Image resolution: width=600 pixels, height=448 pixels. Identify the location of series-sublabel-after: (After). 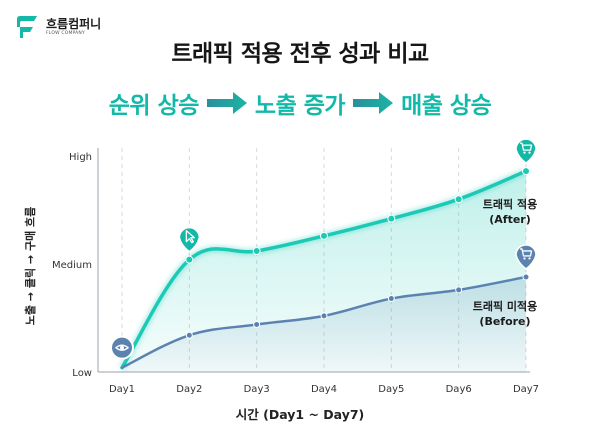
(510, 219).